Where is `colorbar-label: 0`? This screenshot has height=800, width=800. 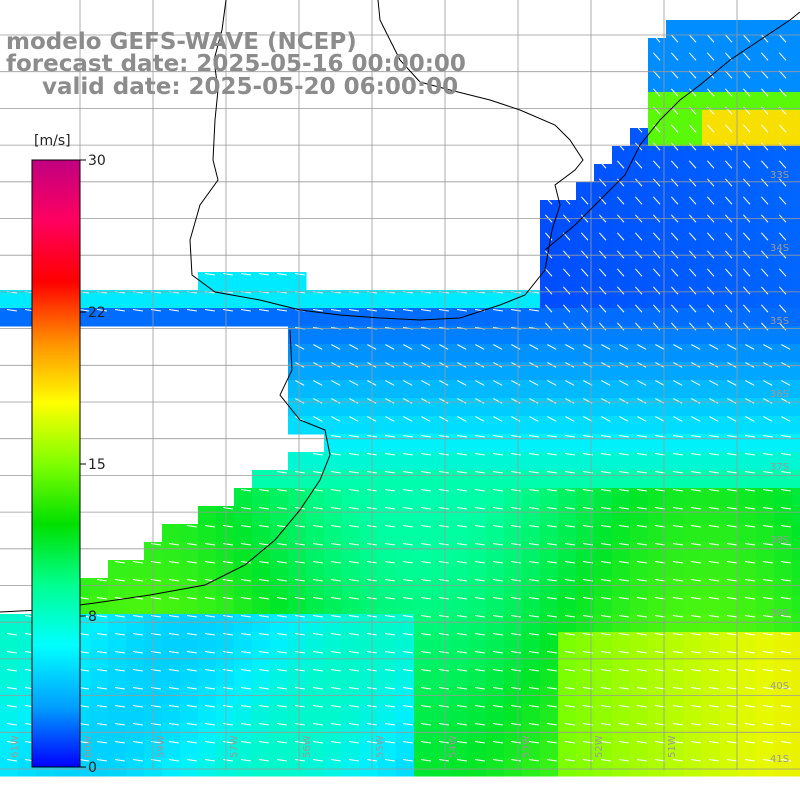 colorbar-label: 0 is located at coordinates (92, 768).